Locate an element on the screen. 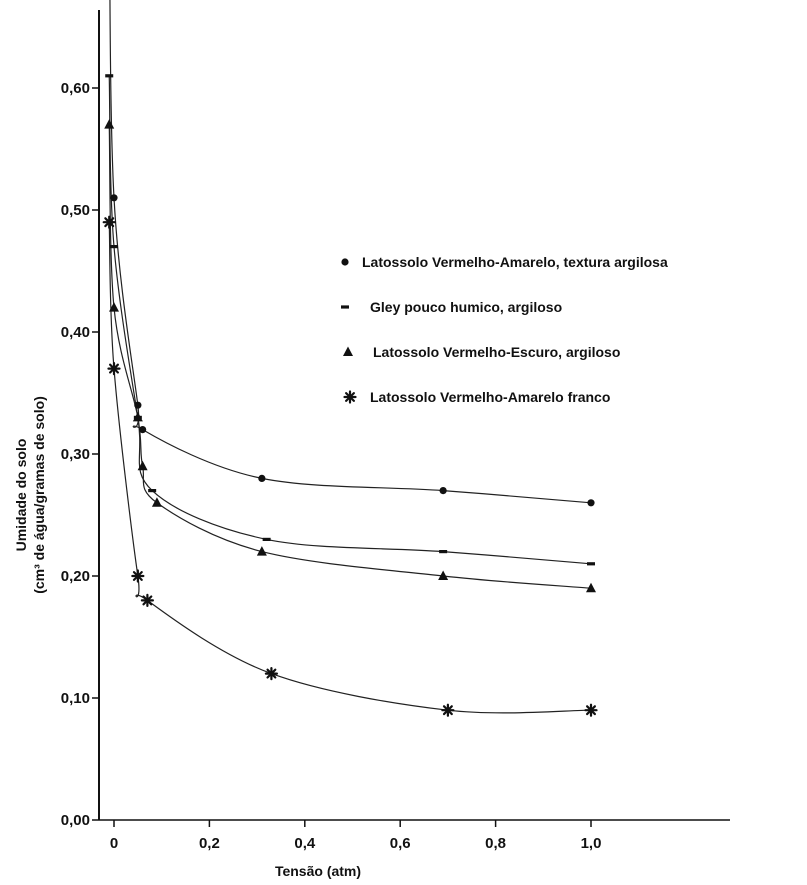  y-tick-label: 0,60 is located at coordinates (75, 88).